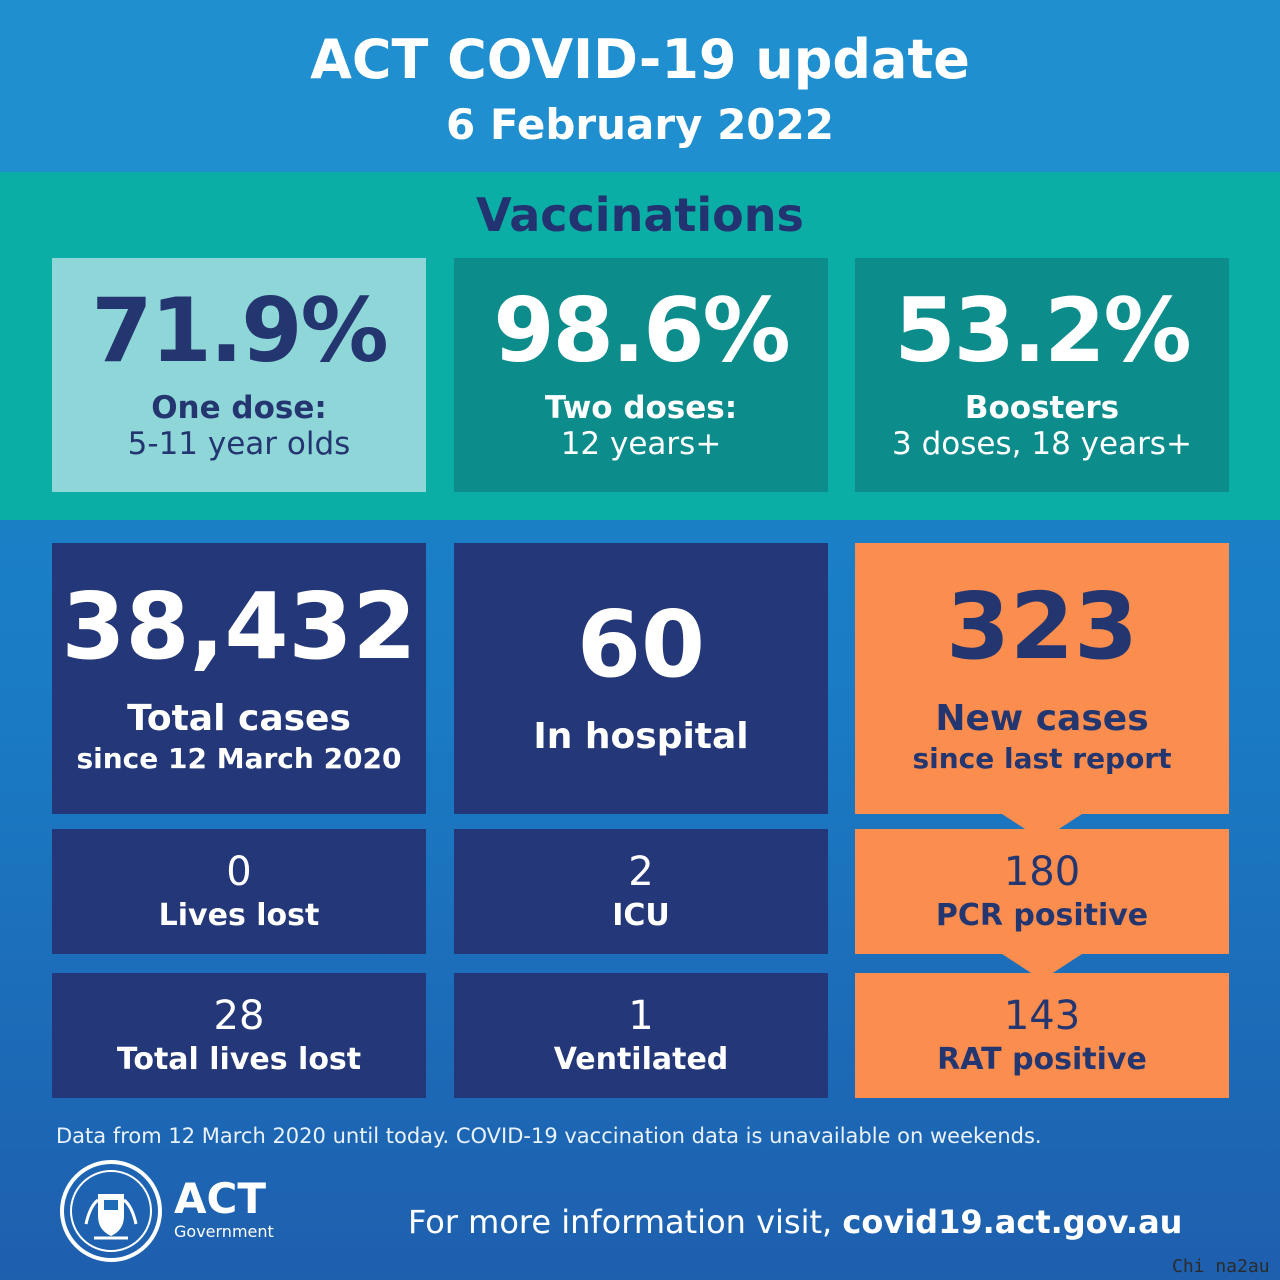 The image size is (1280, 1280). I want to click on pcr-positive-card: 180 PCR positive, so click(1042, 891).